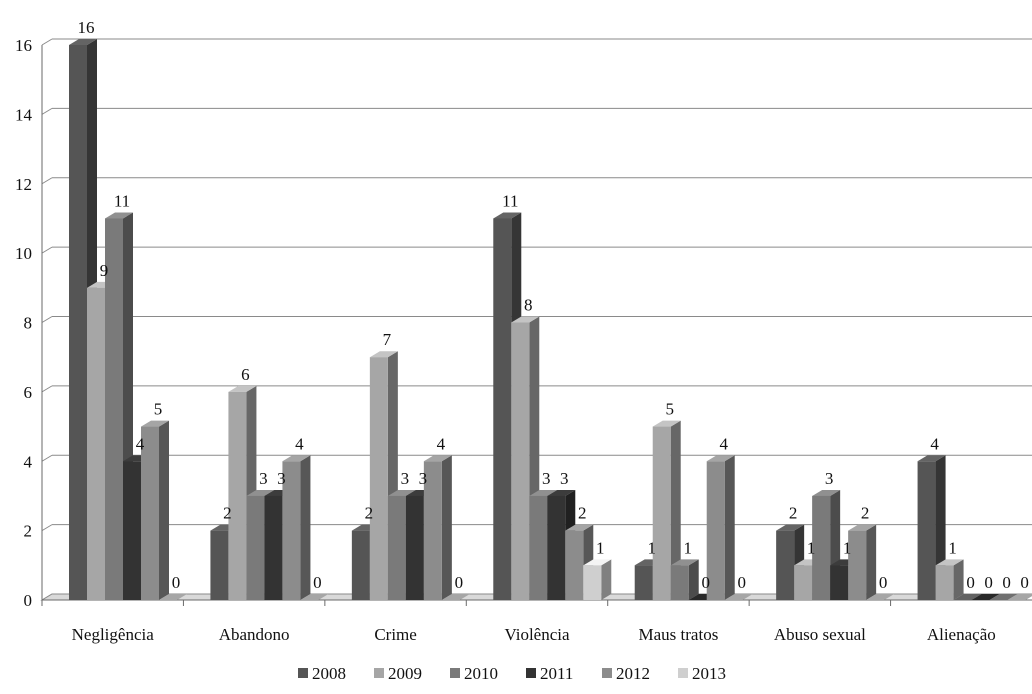  What do you see at coordinates (28, 461) in the screenshot?
I see `y-tick-label: 4` at bounding box center [28, 461].